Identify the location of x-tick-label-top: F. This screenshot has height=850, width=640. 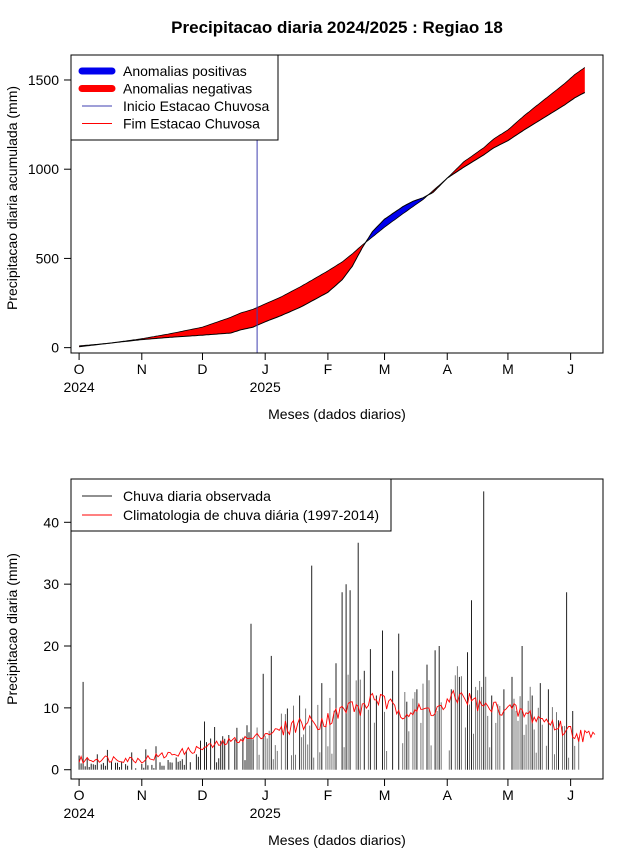
(328, 369).